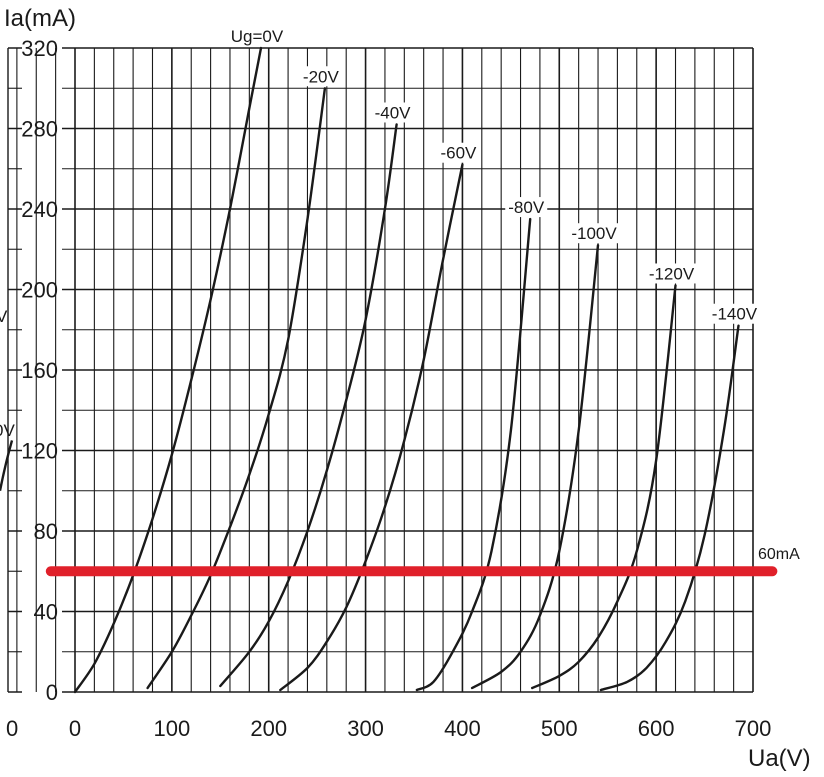  What do you see at coordinates (39, 370) in the screenshot?
I see `y-tick-label: 160` at bounding box center [39, 370].